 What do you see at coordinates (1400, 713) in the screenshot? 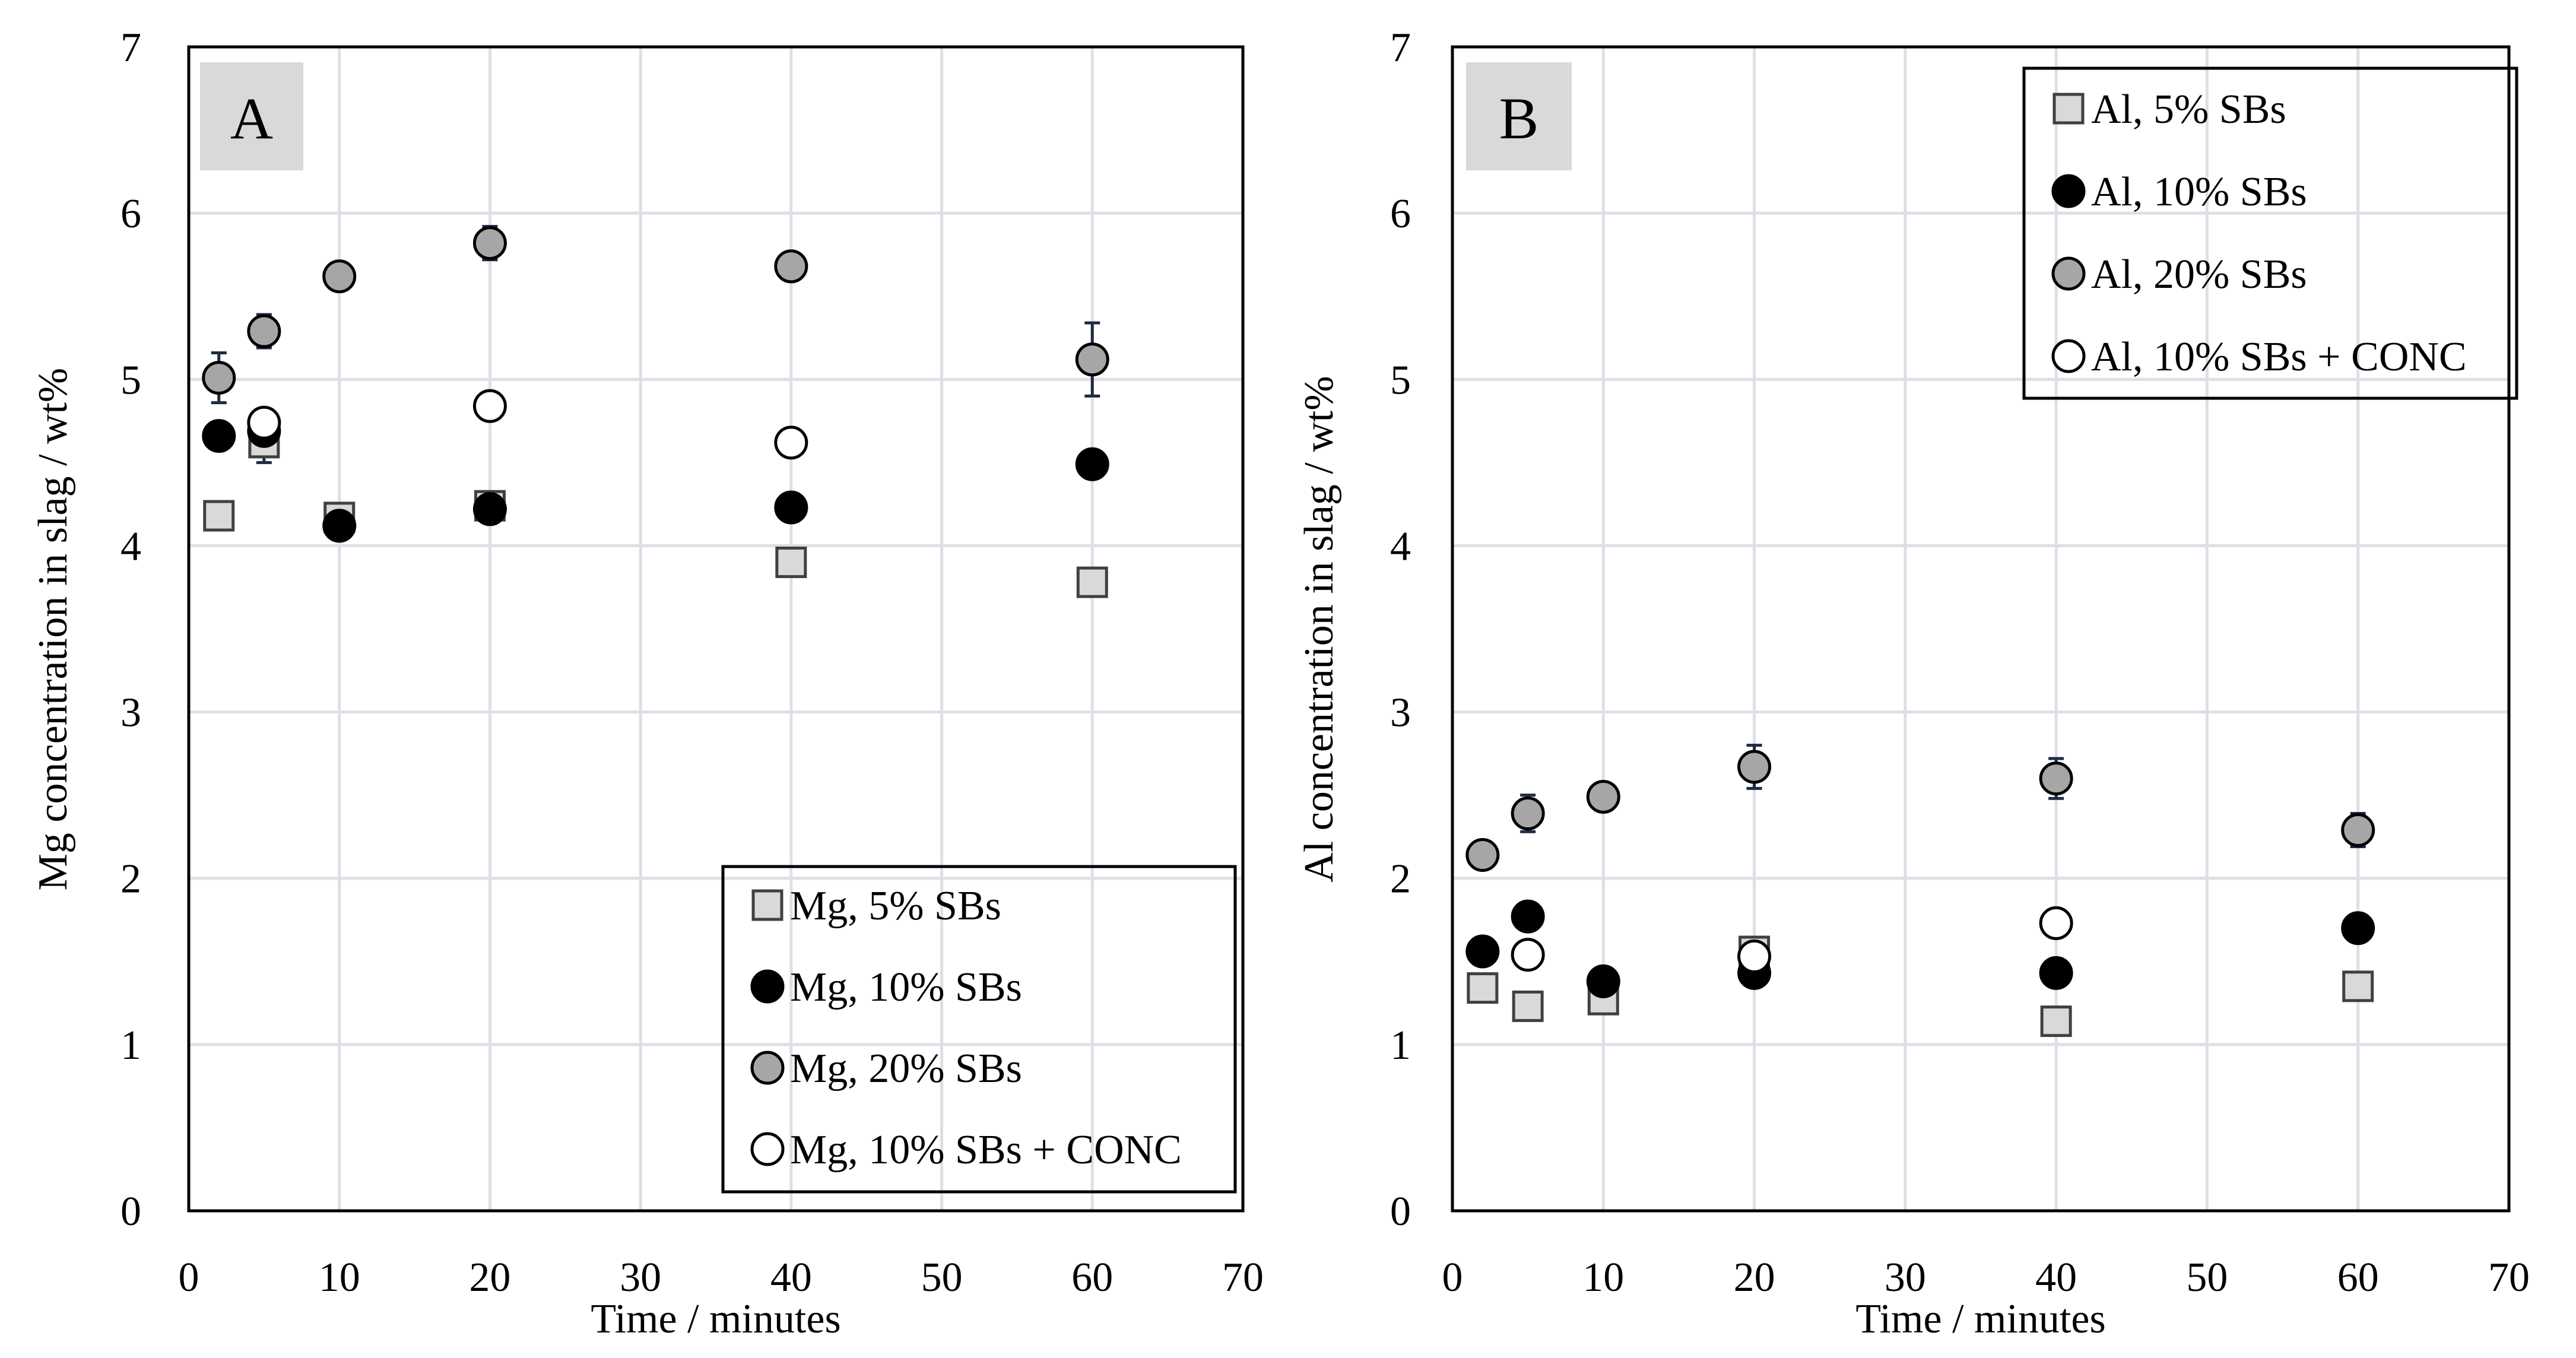
I see `panel-b-y-tick-label: 3` at bounding box center [1400, 713].